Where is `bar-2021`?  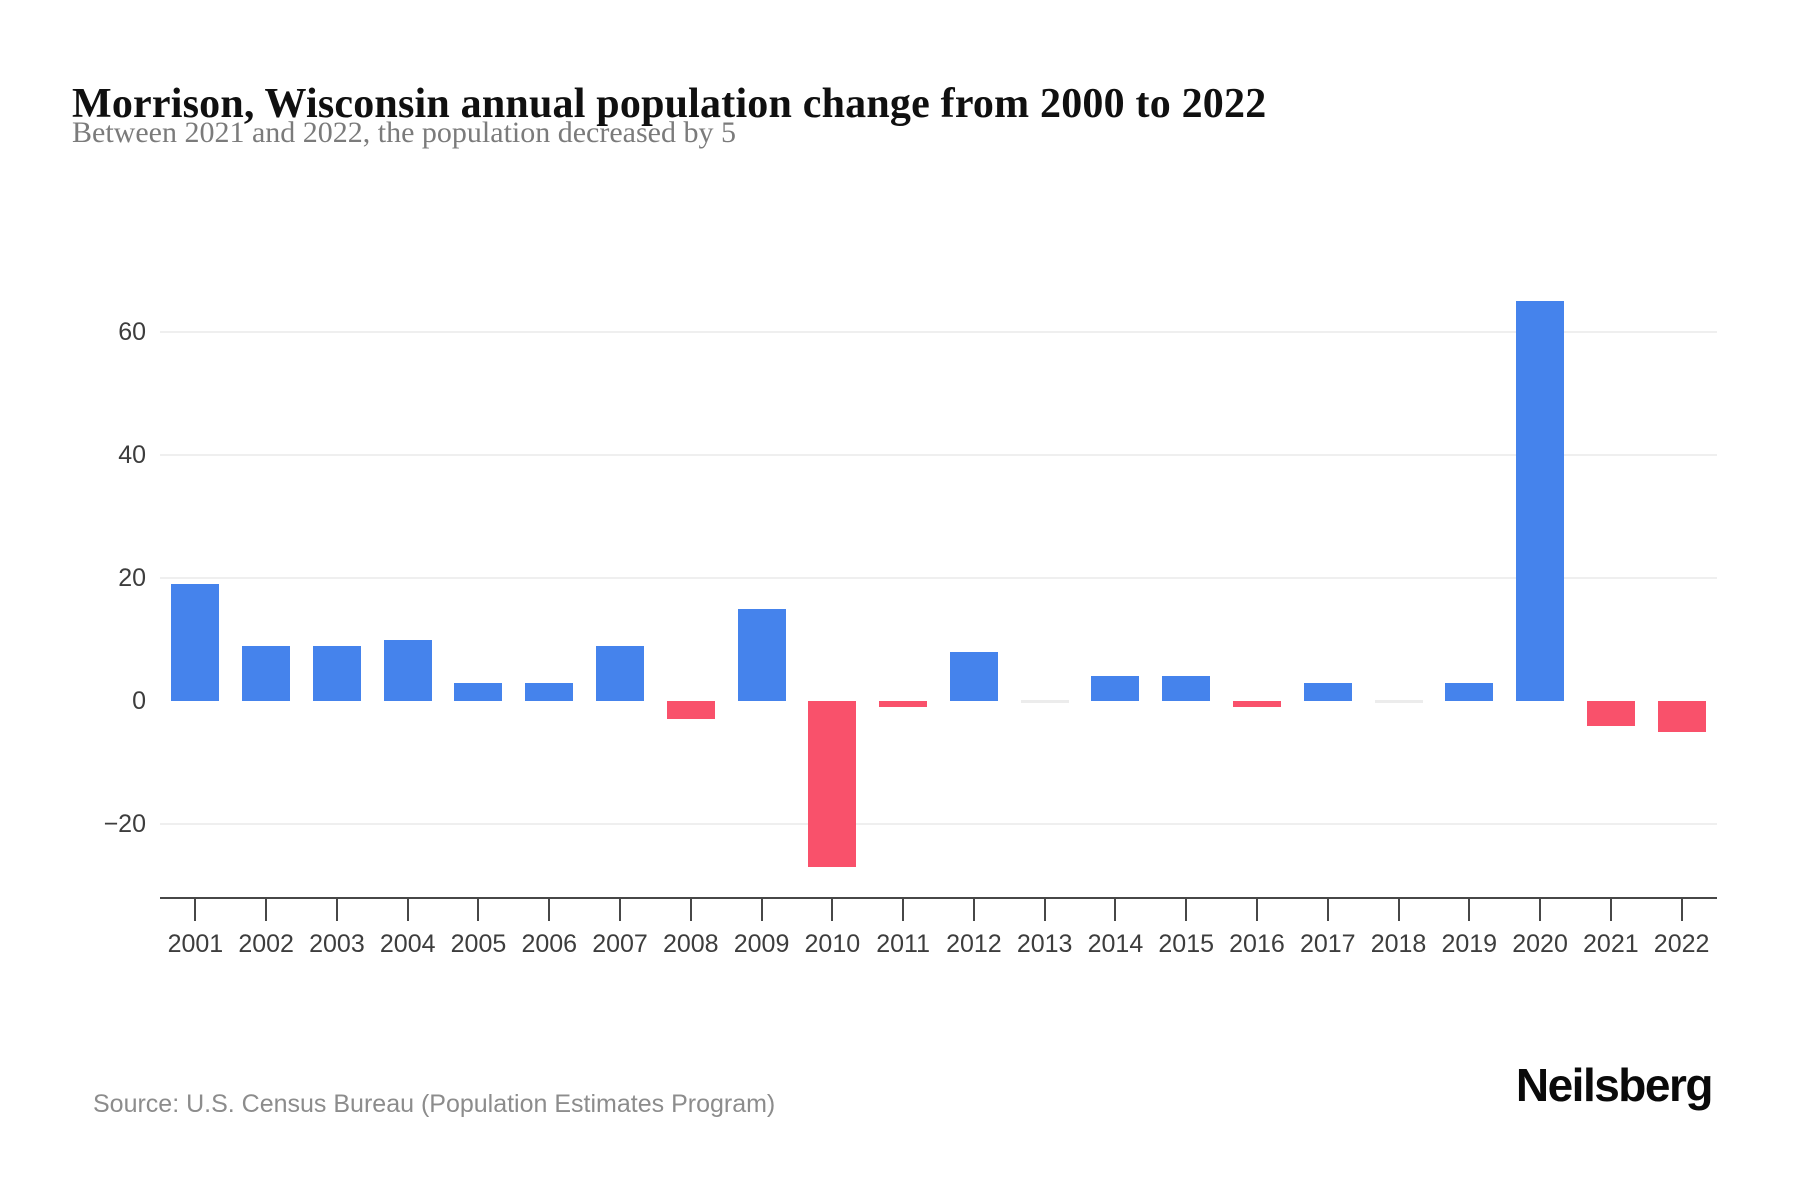
bar-2021 is located at coordinates (1610, 713).